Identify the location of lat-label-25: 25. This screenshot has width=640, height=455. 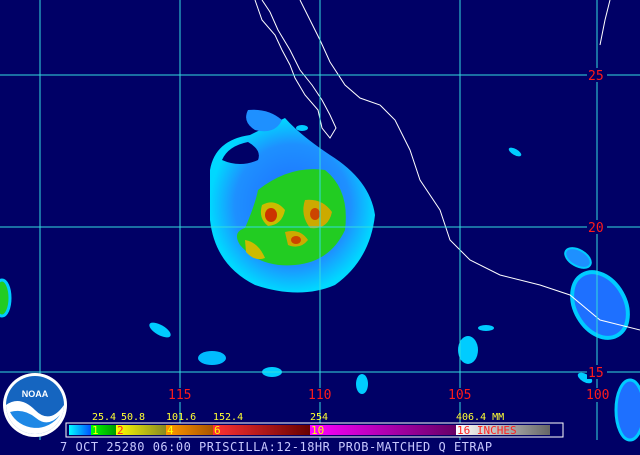
(596, 76).